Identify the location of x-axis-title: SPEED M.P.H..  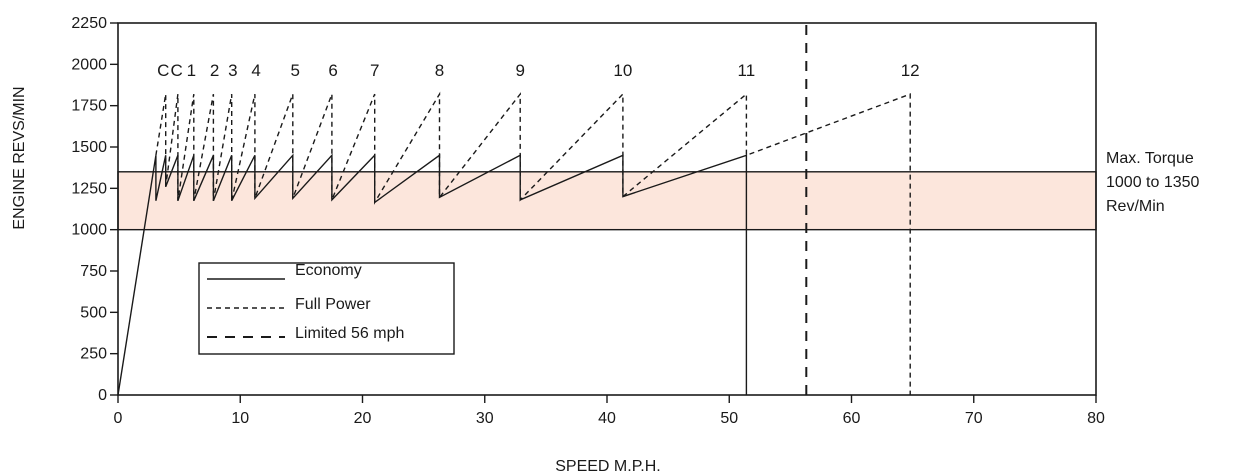
(608, 466).